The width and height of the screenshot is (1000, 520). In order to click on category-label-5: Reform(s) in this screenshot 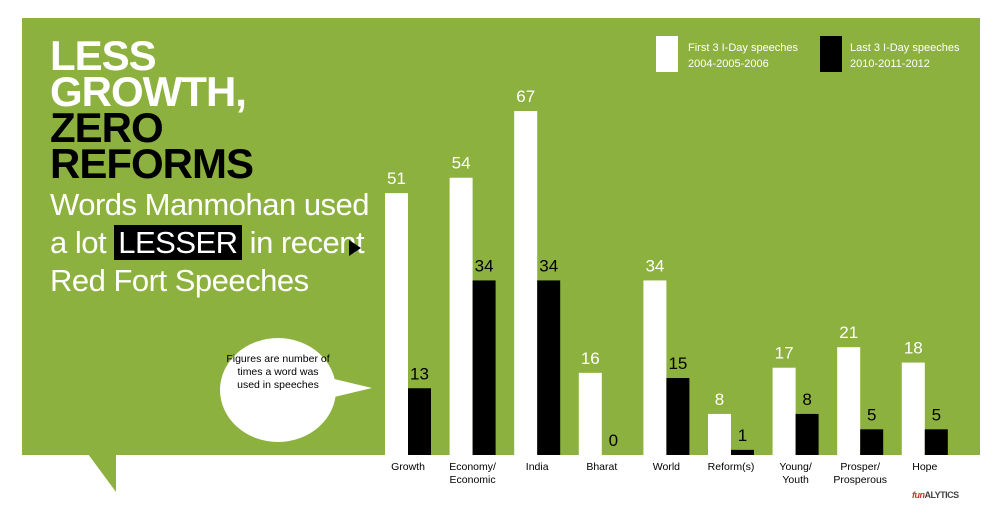, I will do `click(731, 467)`.